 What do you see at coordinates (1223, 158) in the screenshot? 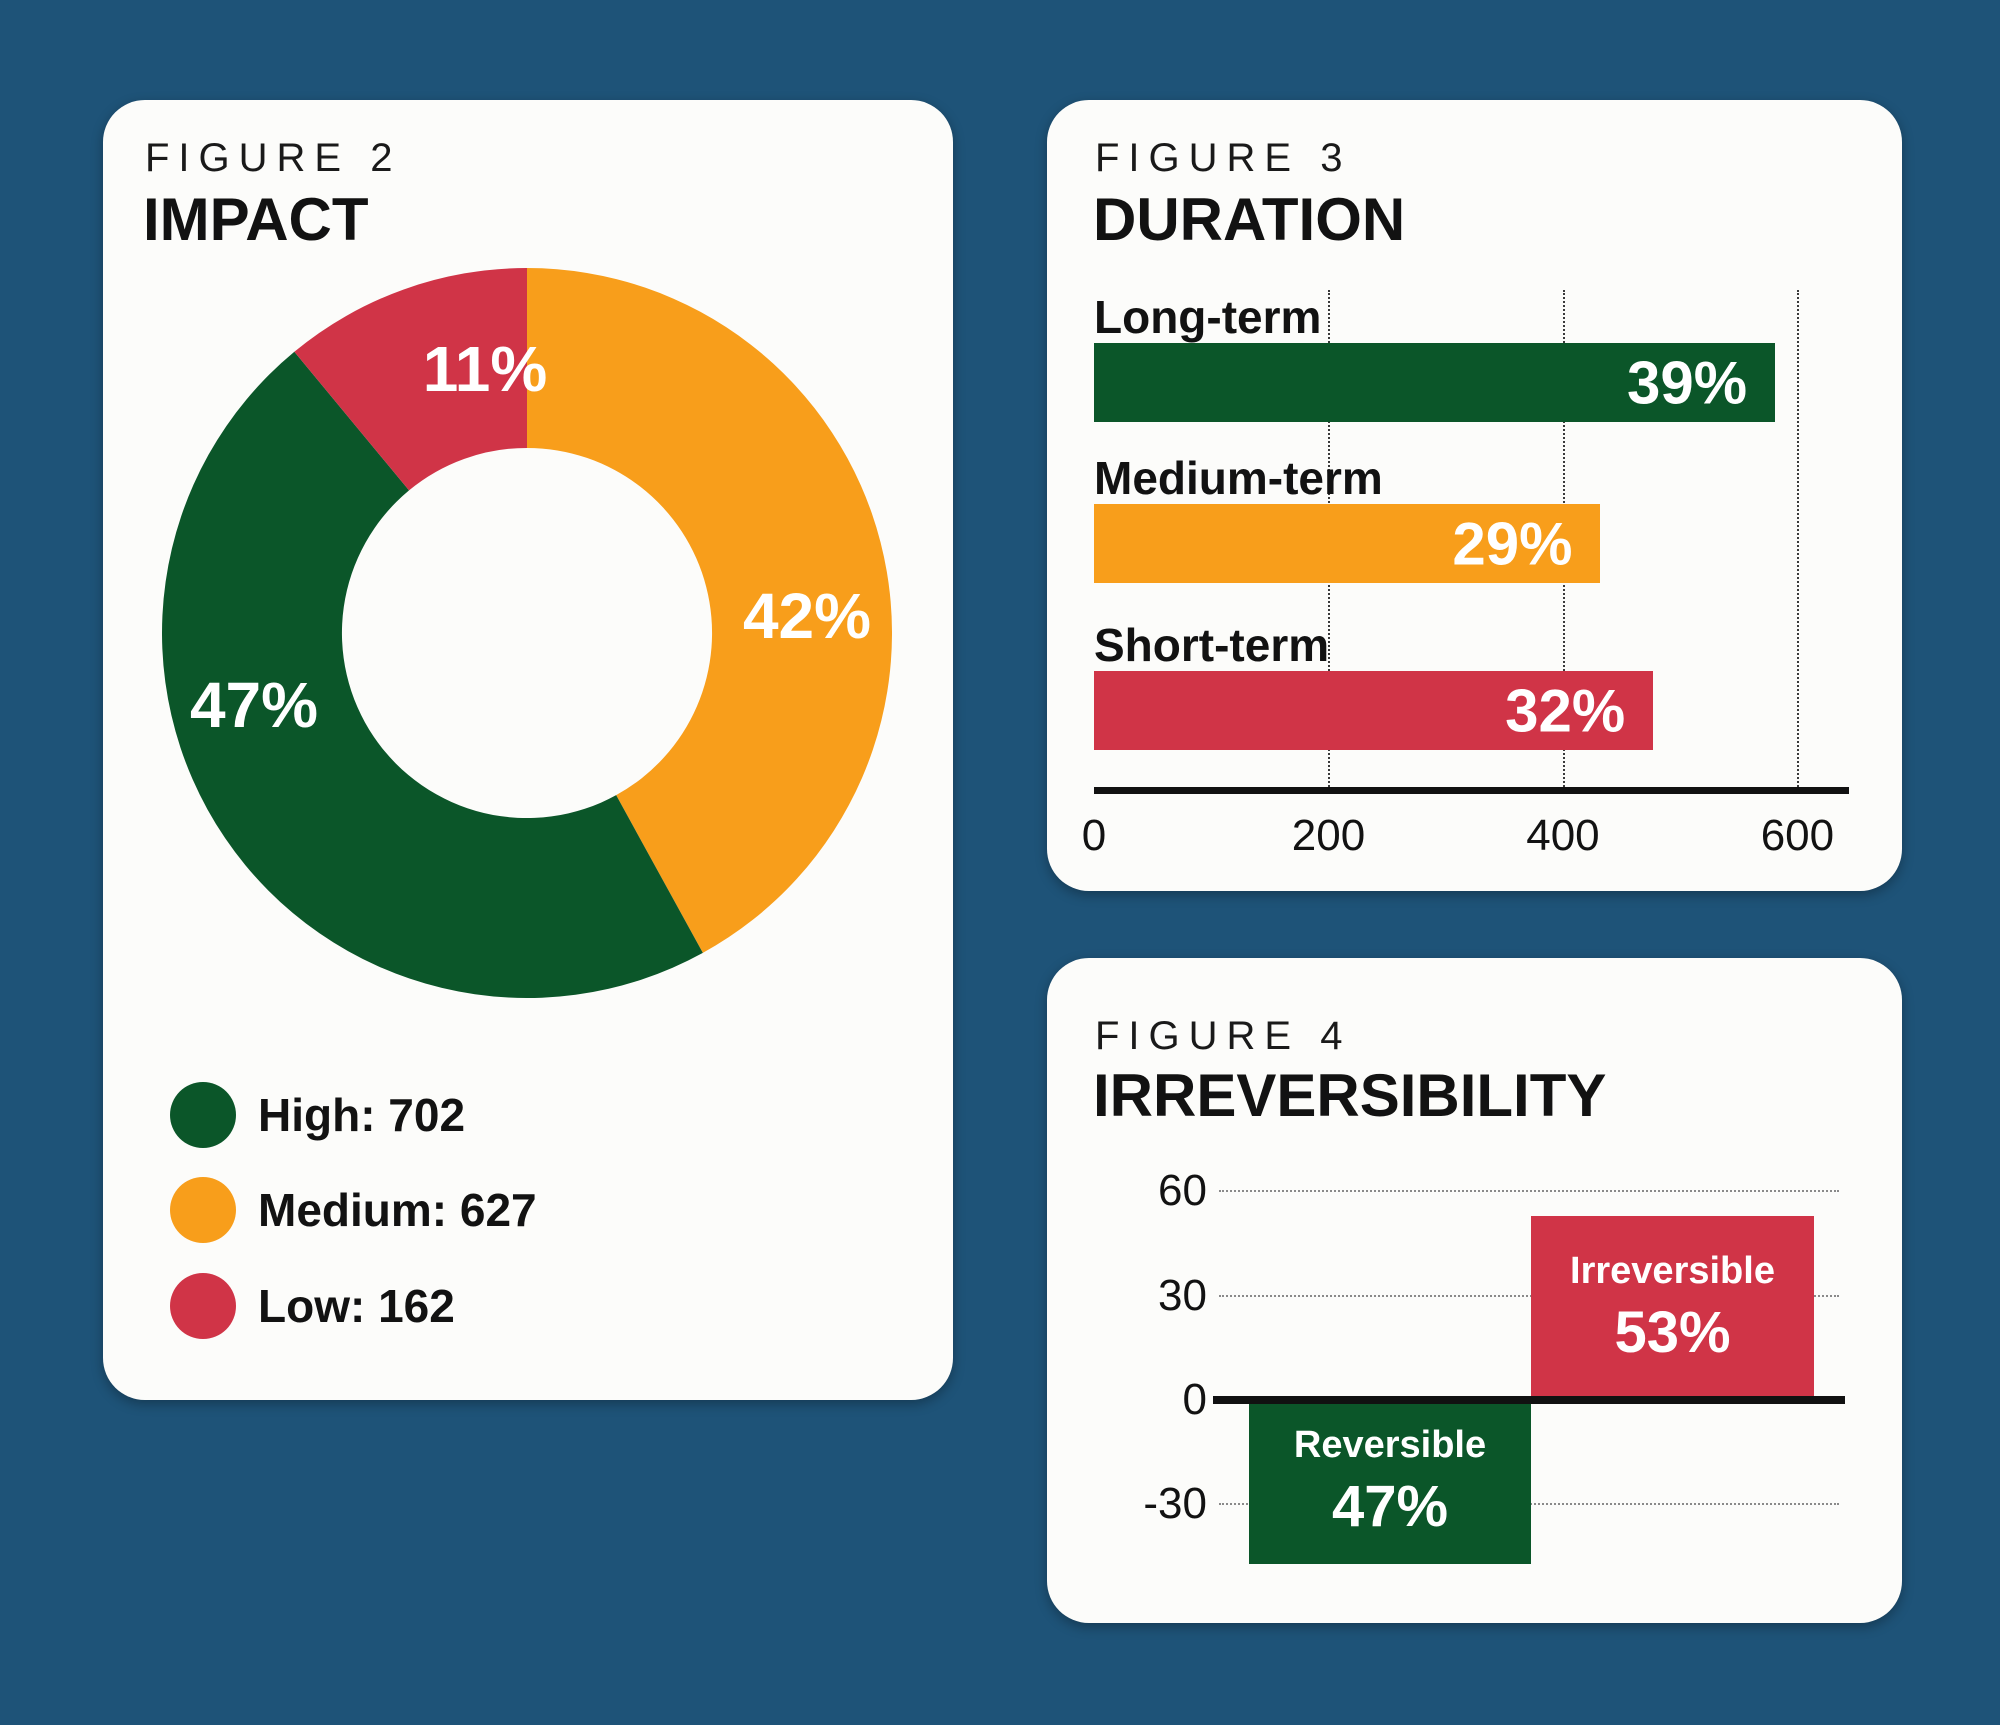
I see `figure-3-label: FIGURE 3` at bounding box center [1223, 158].